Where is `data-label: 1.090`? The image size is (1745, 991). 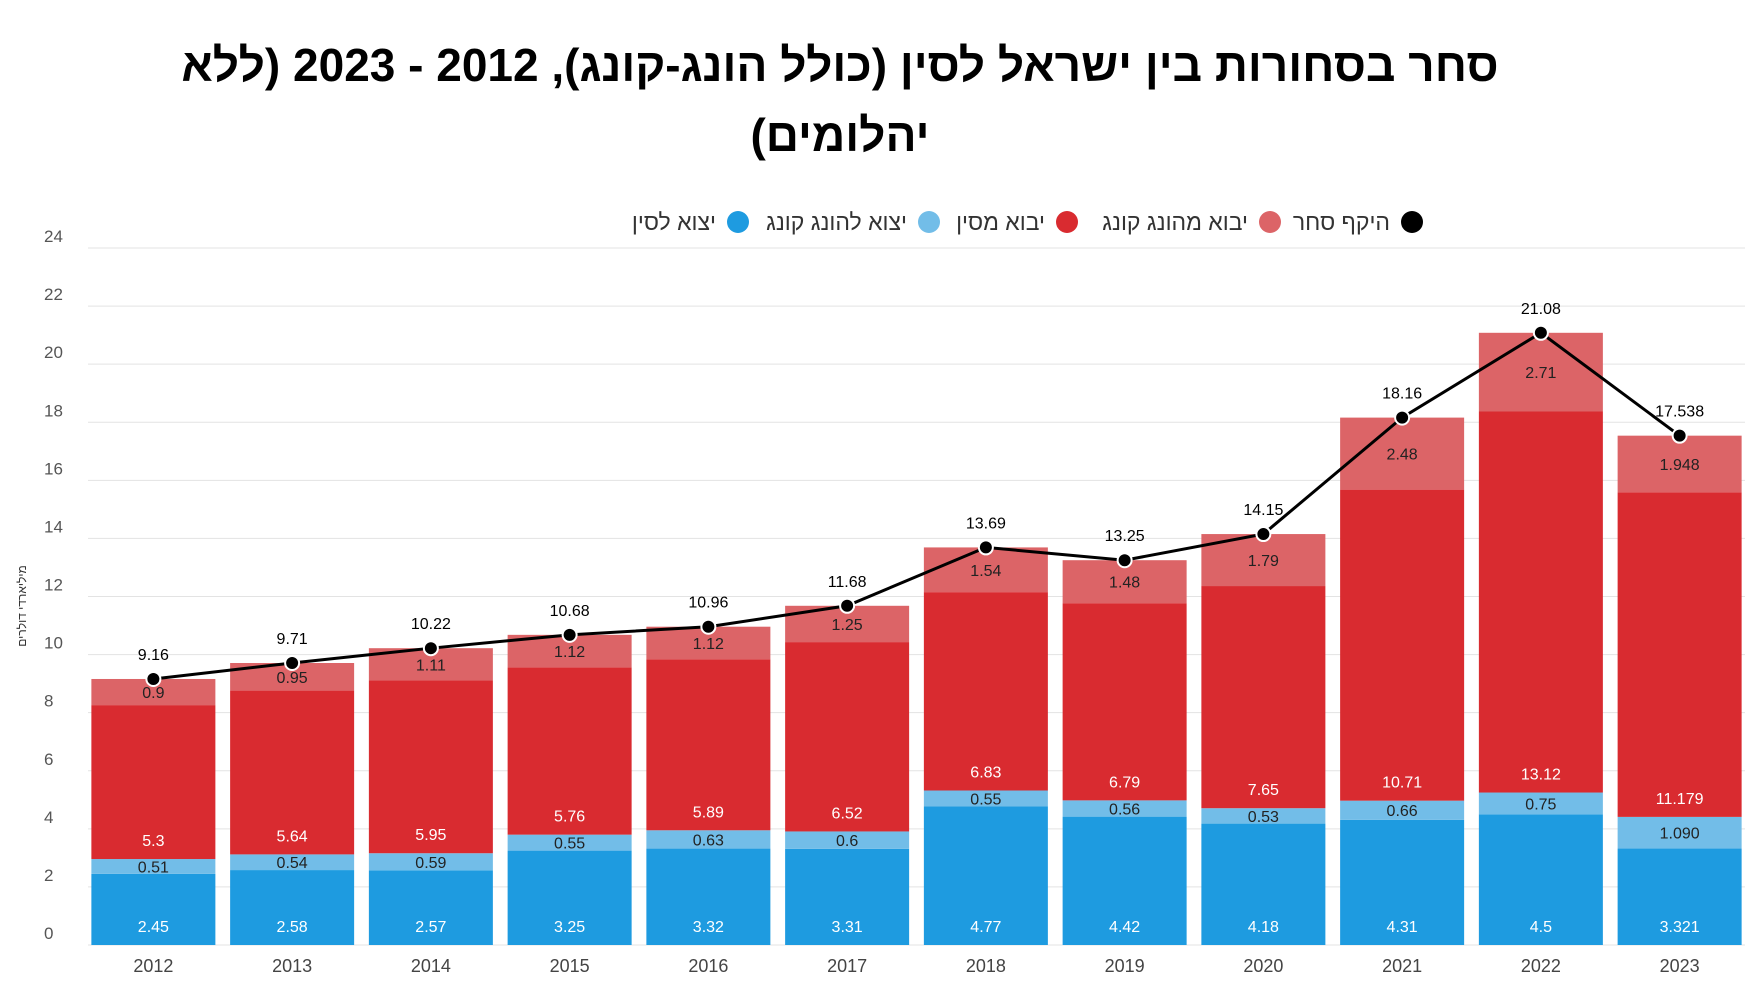
data-label: 1.090 is located at coordinates (1680, 834).